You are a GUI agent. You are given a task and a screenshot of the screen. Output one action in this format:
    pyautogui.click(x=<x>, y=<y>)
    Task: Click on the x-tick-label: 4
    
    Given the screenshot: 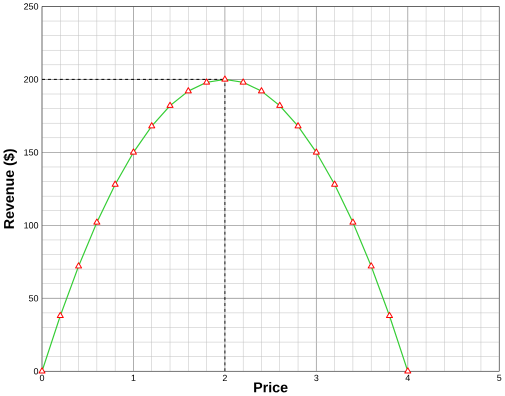 What is the action you would take?
    pyautogui.click(x=408, y=378)
    